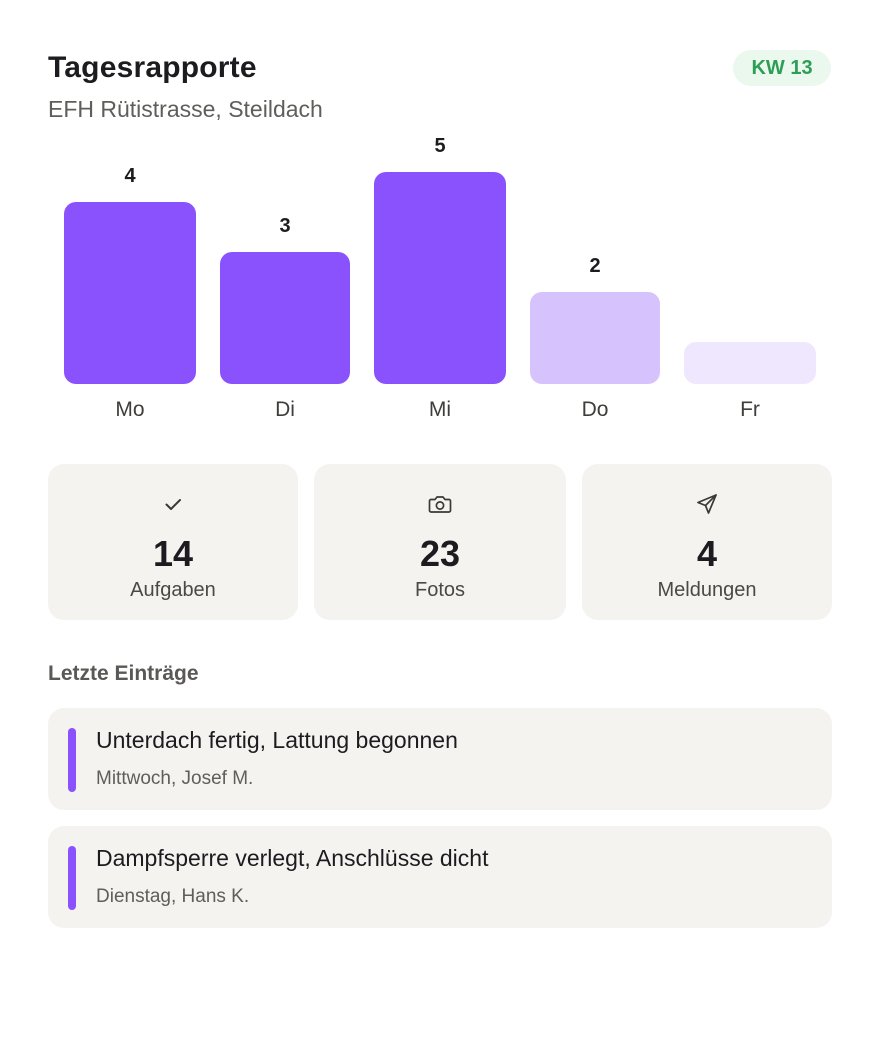 Image resolution: width=880 pixels, height=1040 pixels. I want to click on stat-photos-value: 23, so click(440, 553).